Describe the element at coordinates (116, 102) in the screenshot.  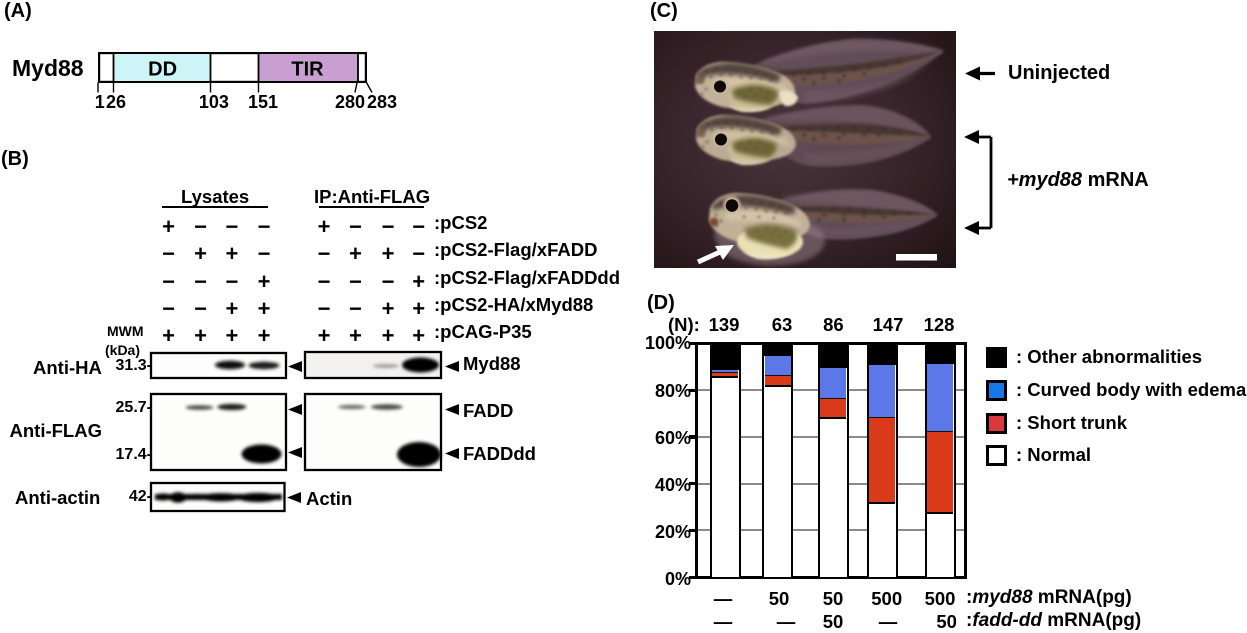
I see `svg-text: 26` at that location.